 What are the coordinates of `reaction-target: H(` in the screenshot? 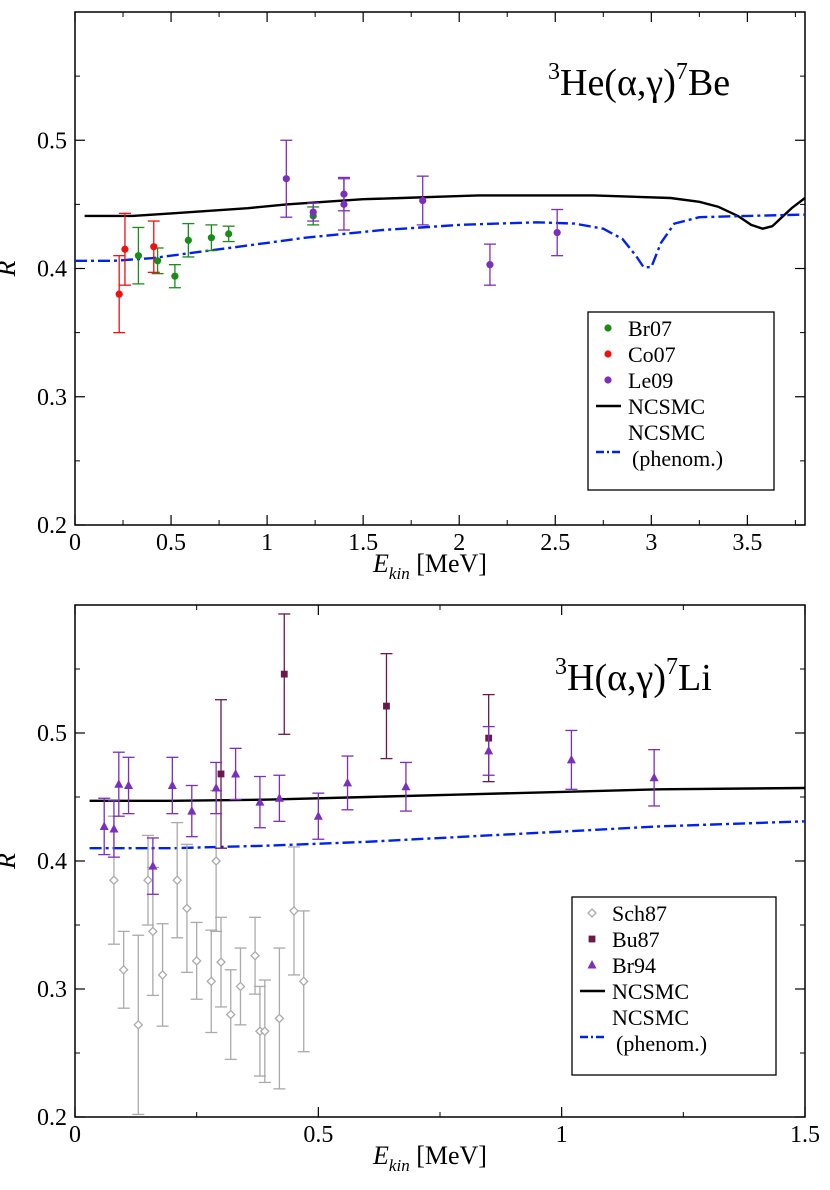 It's located at (587, 678).